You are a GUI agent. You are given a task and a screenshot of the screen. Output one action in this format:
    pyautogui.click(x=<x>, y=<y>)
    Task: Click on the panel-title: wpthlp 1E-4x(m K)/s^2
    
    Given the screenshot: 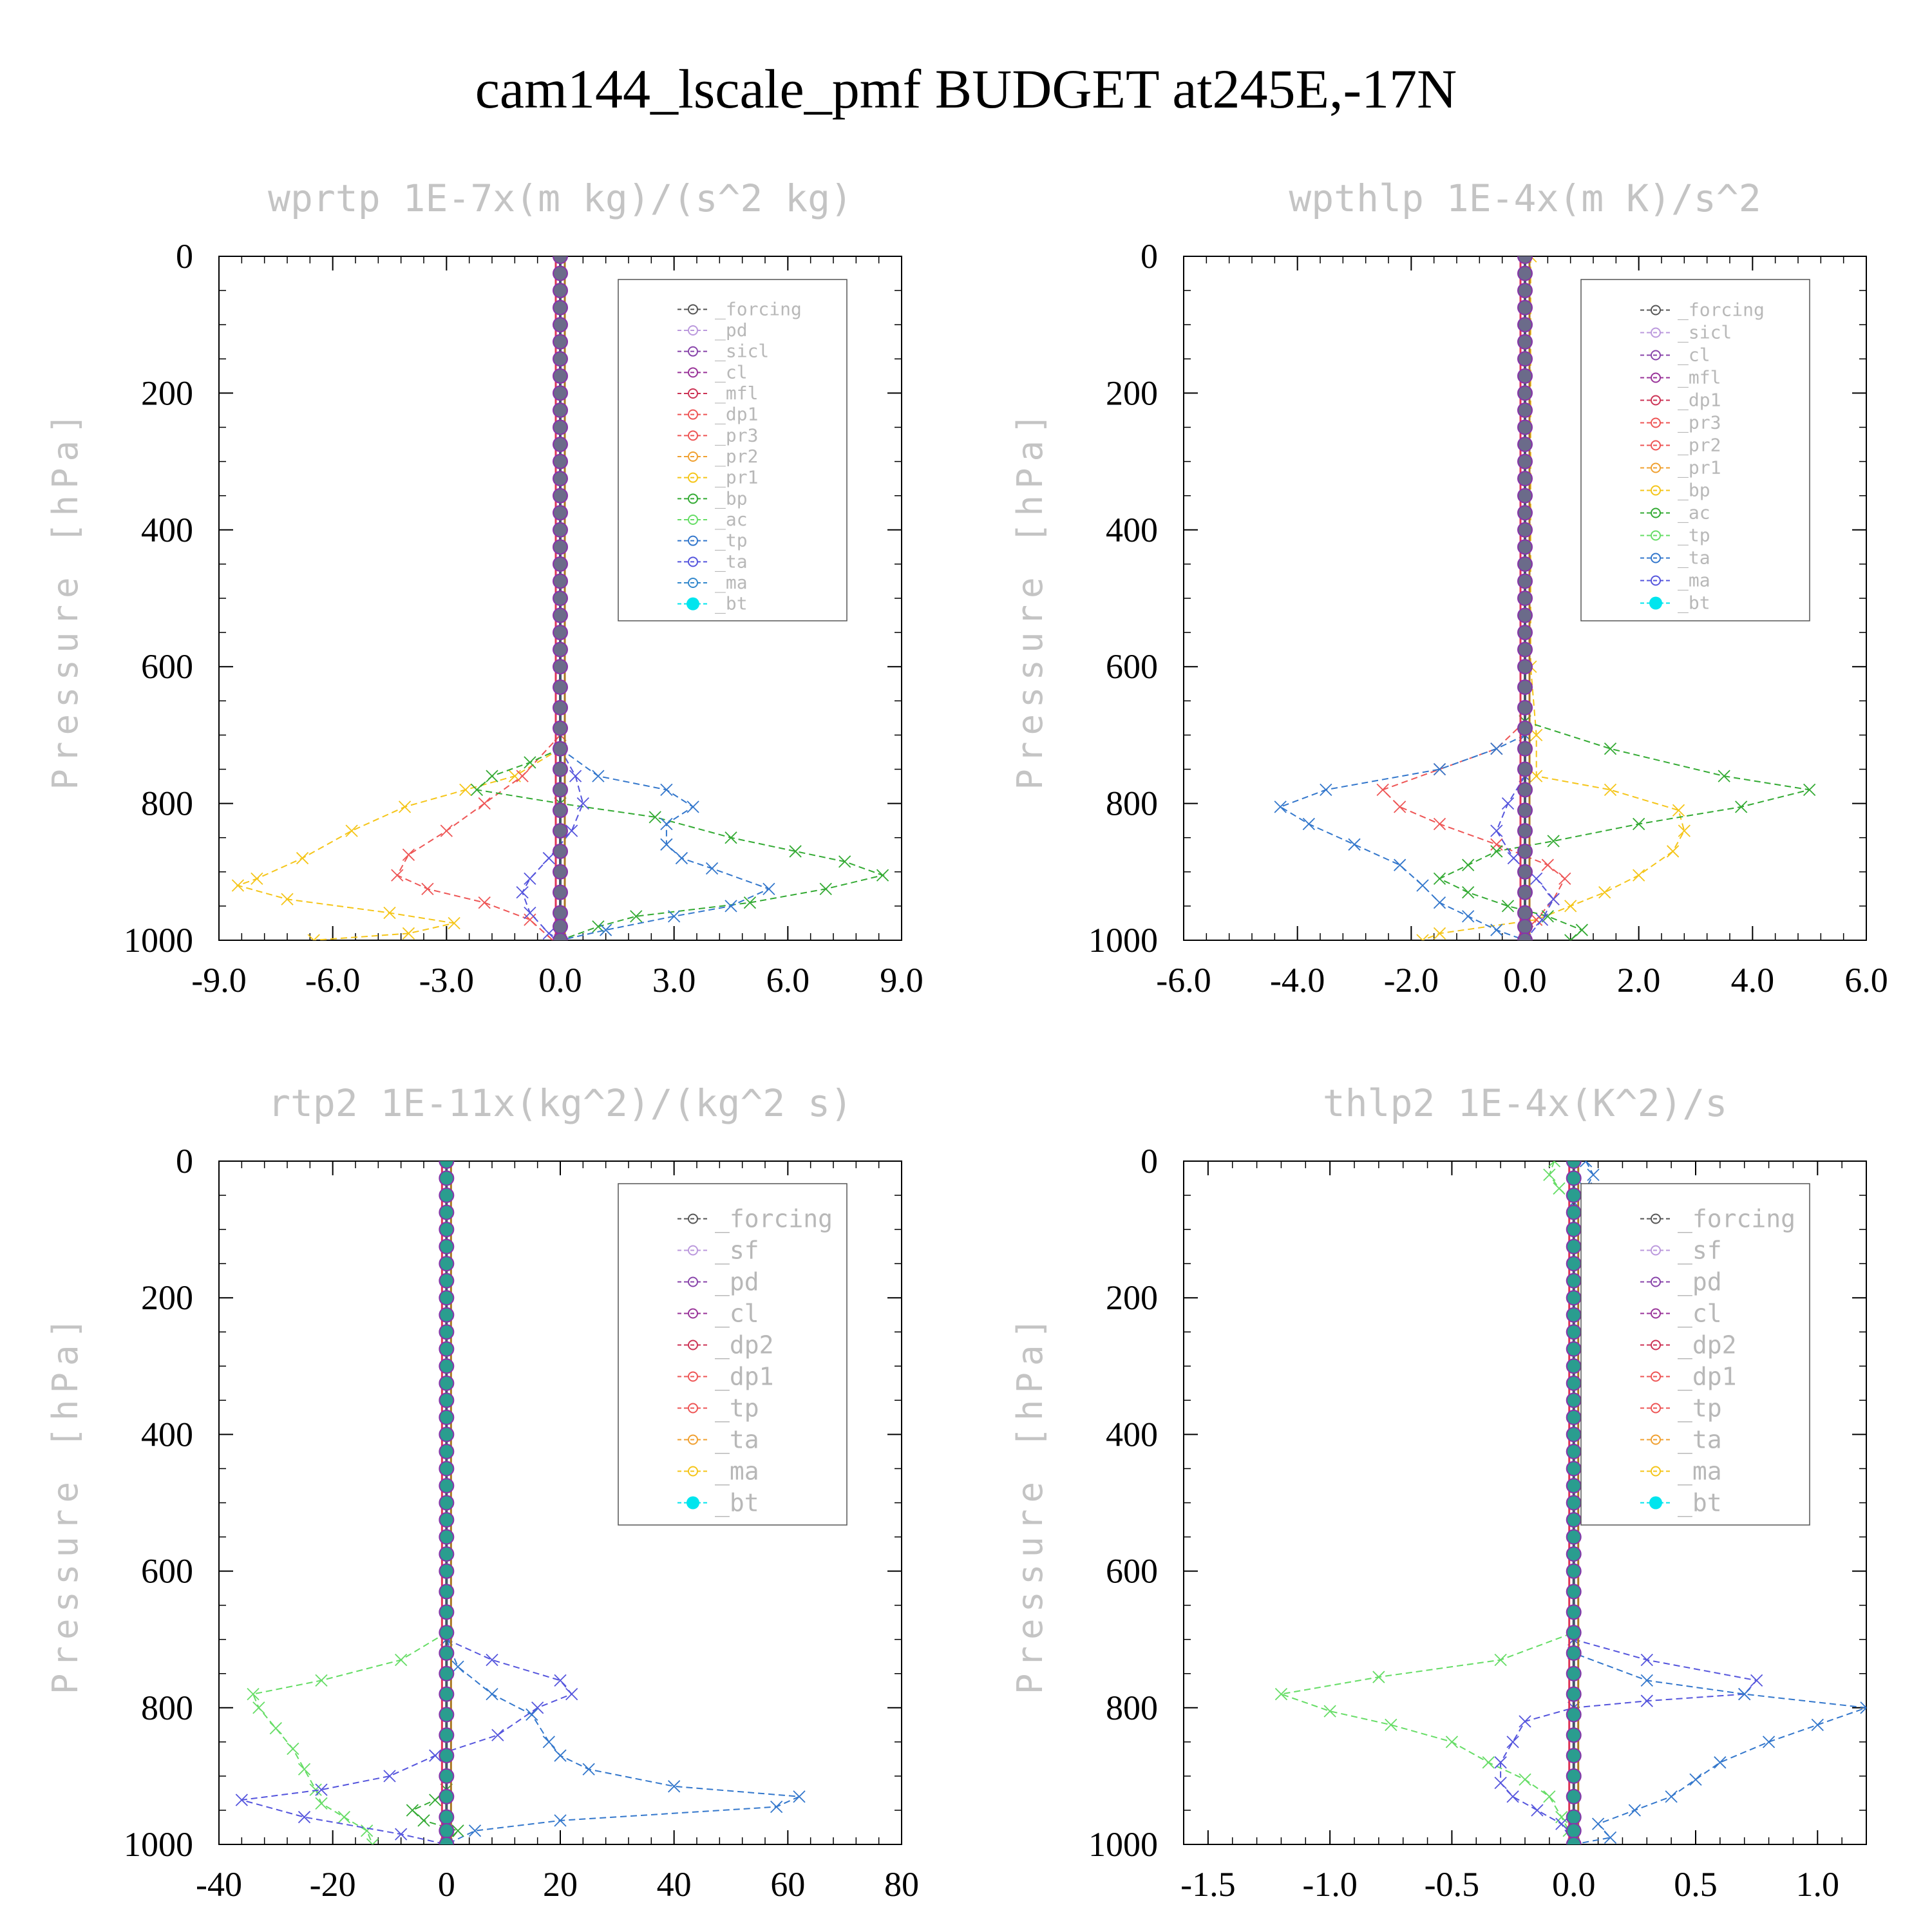 What is the action you would take?
    pyautogui.click(x=1525, y=198)
    